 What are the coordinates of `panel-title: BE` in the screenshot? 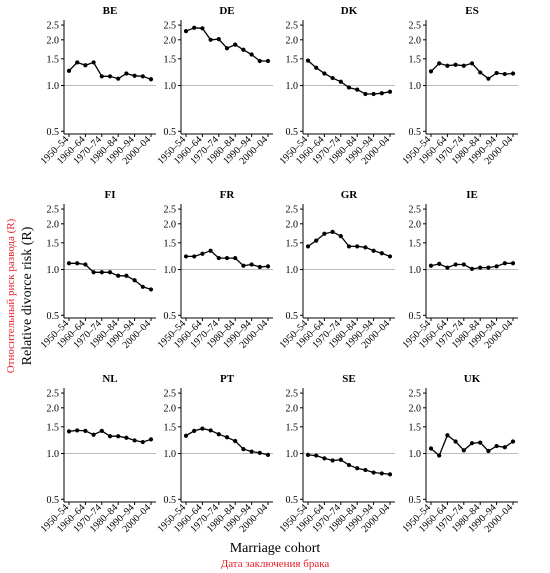 It's located at (110, 11).